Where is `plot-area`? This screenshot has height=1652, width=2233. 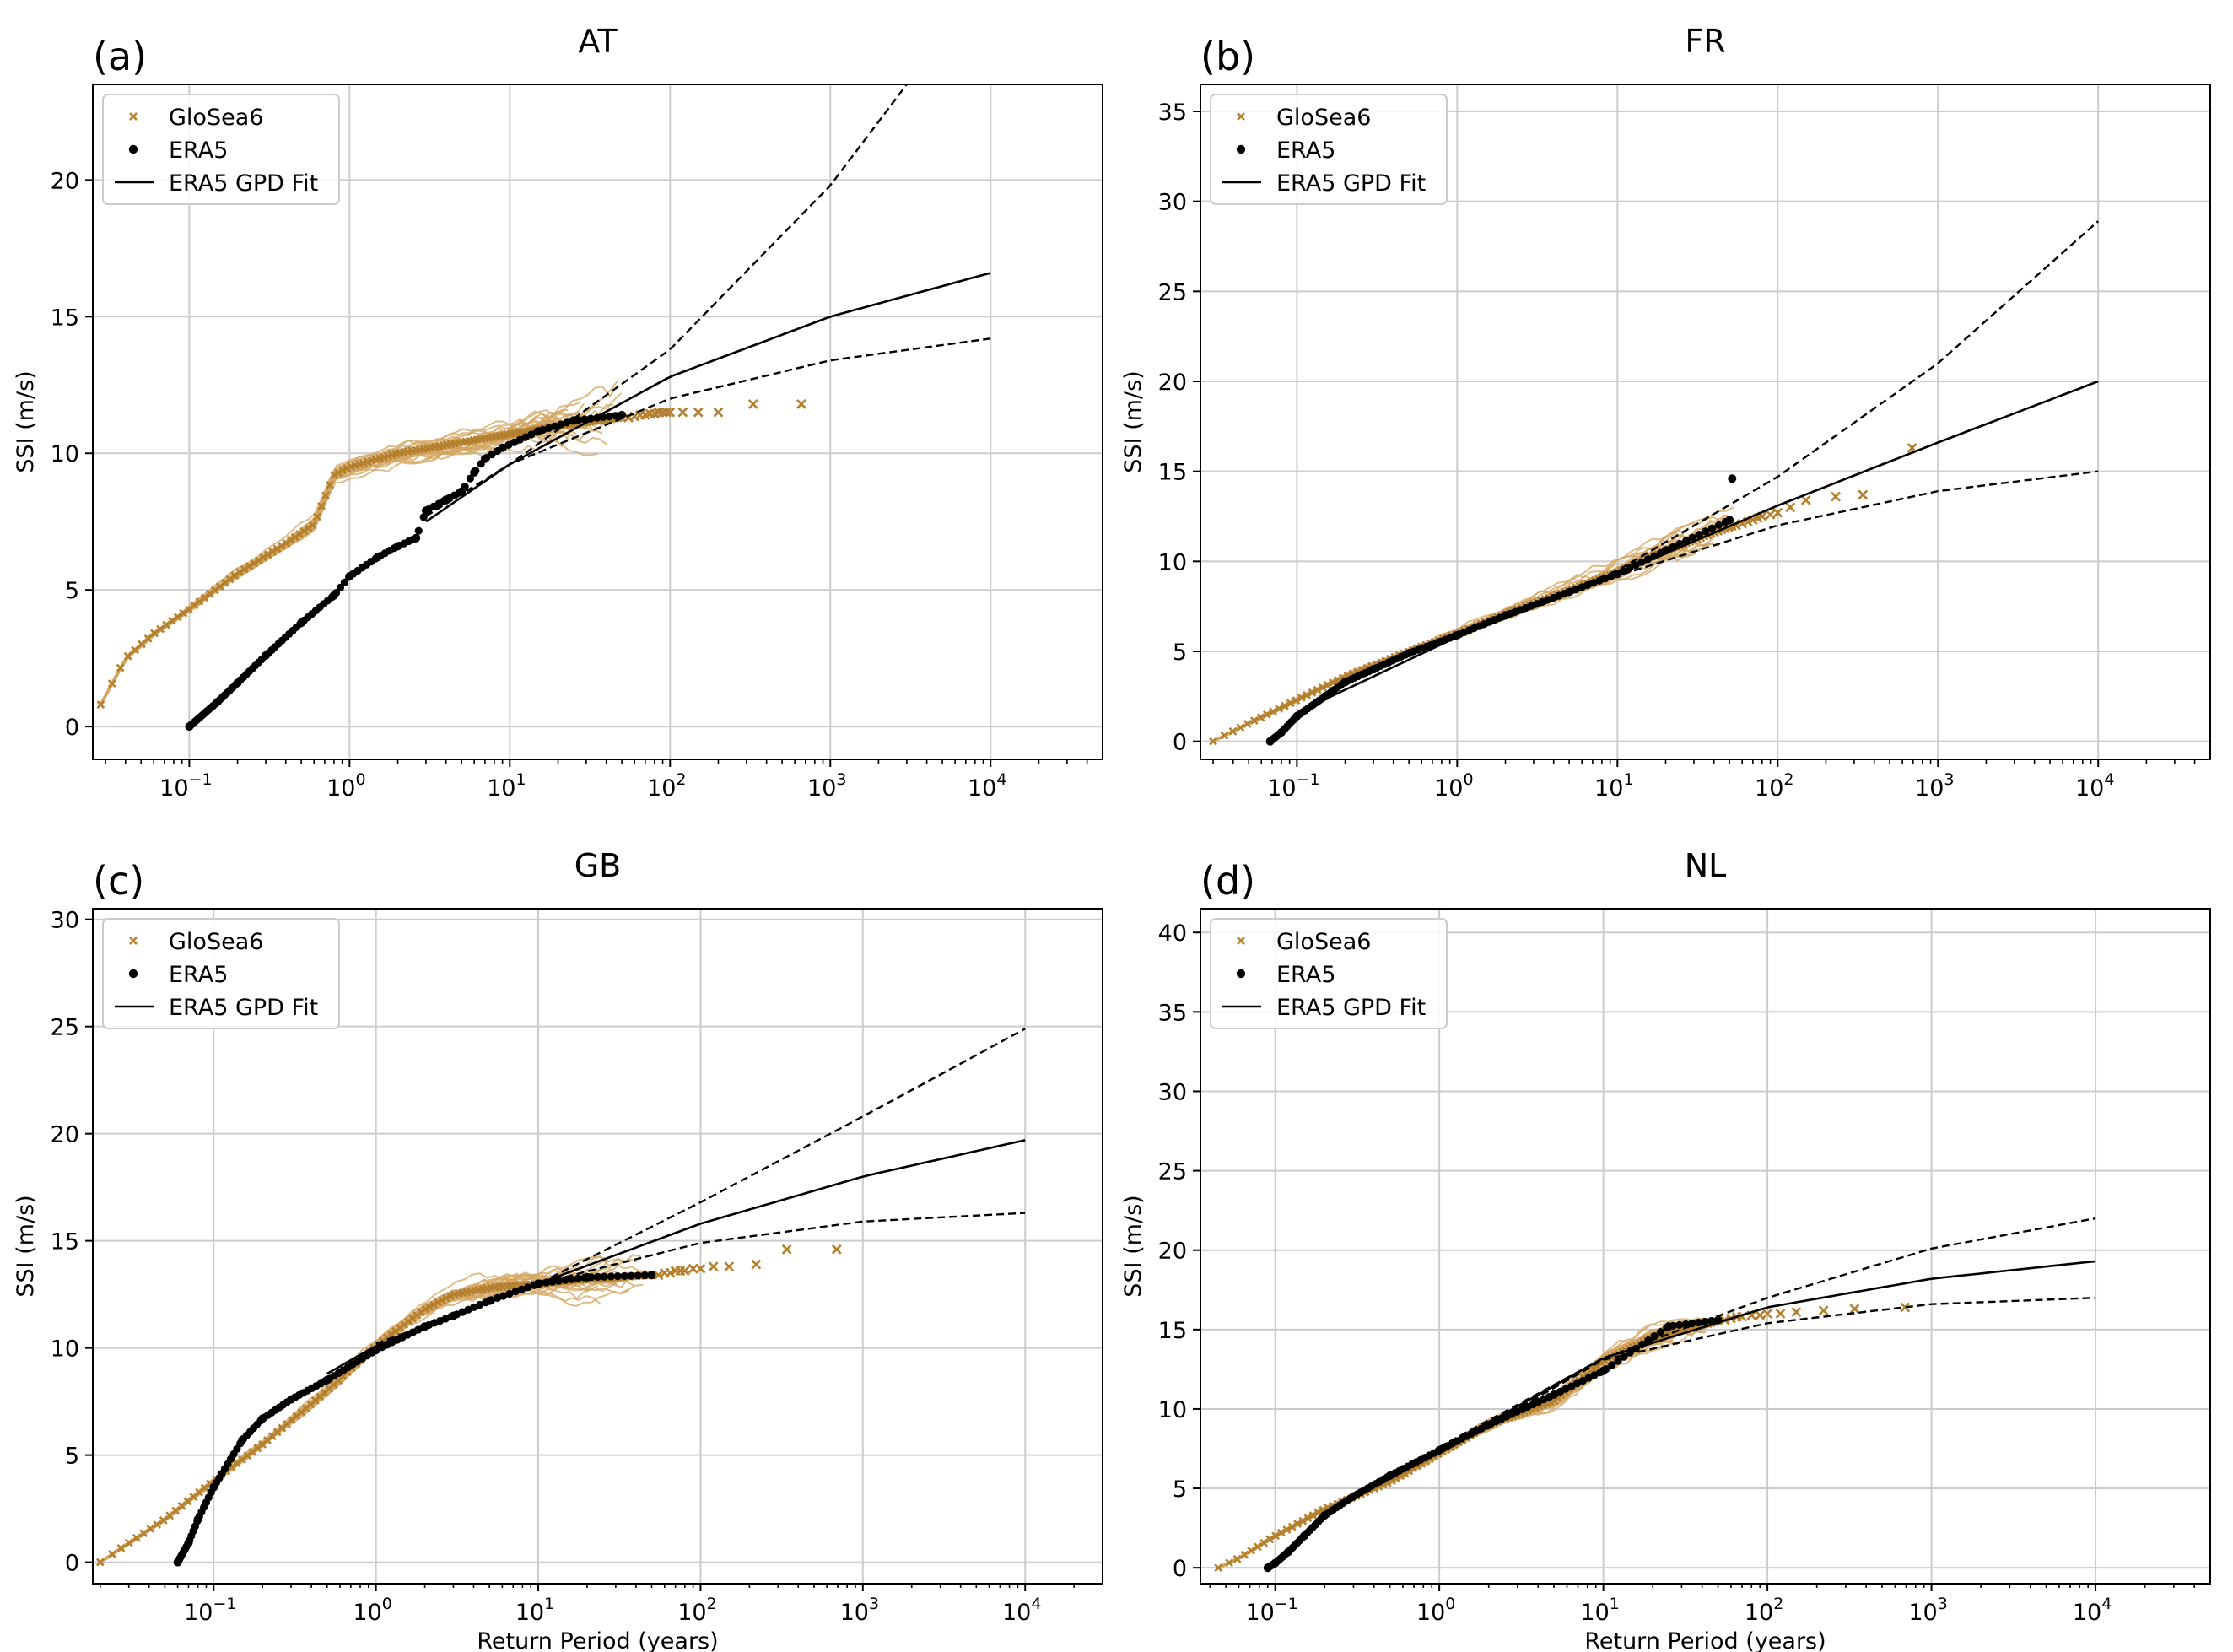
plot-area is located at coordinates (560, 1297).